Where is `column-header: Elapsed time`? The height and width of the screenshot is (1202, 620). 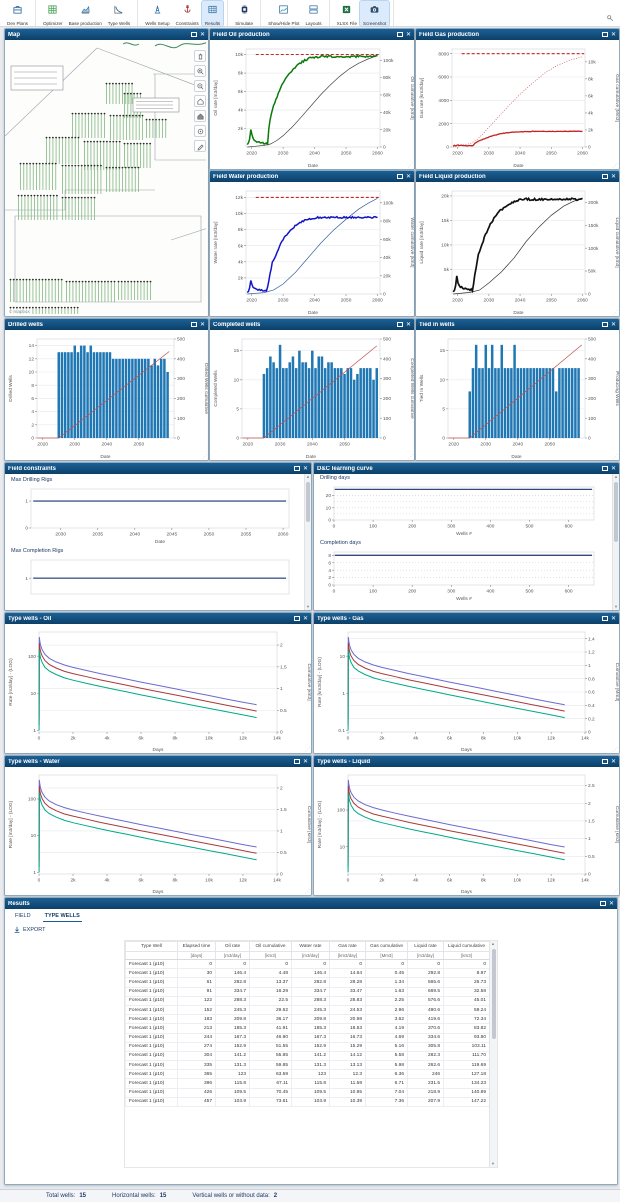 column-header: Elapsed time is located at coordinates (196, 946).